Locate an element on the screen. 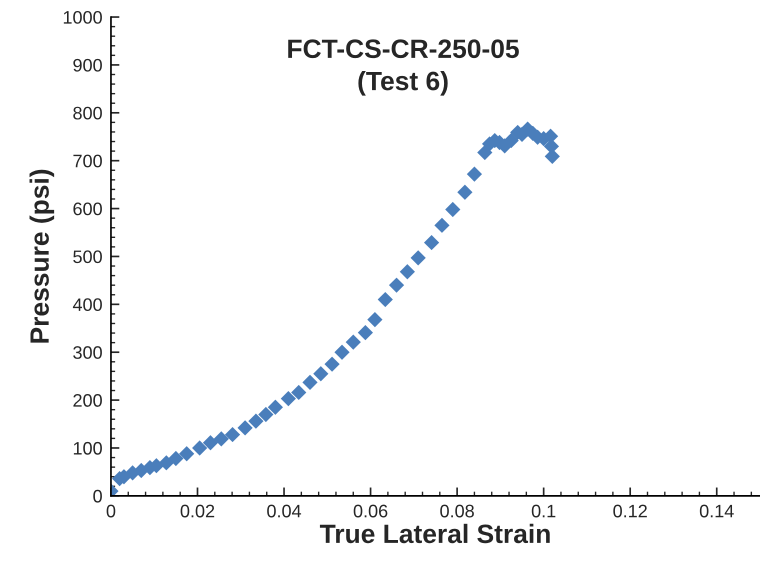  x-tick-label: 0.02 is located at coordinates (197, 511).